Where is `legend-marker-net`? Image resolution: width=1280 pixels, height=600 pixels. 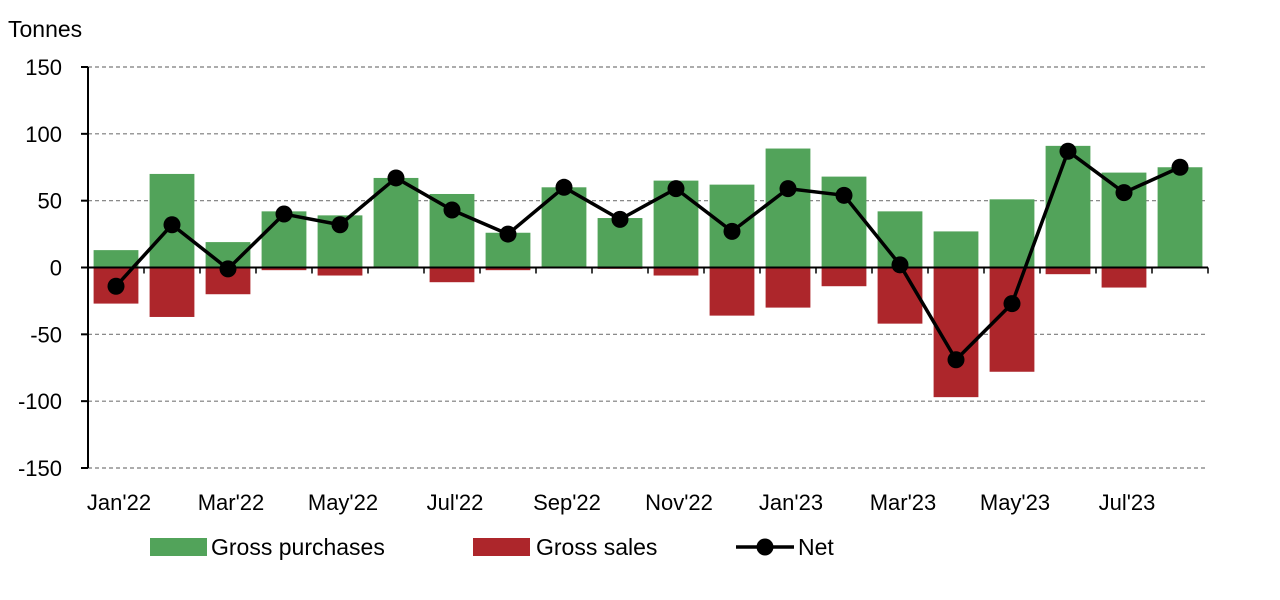 legend-marker-net is located at coordinates (765, 547).